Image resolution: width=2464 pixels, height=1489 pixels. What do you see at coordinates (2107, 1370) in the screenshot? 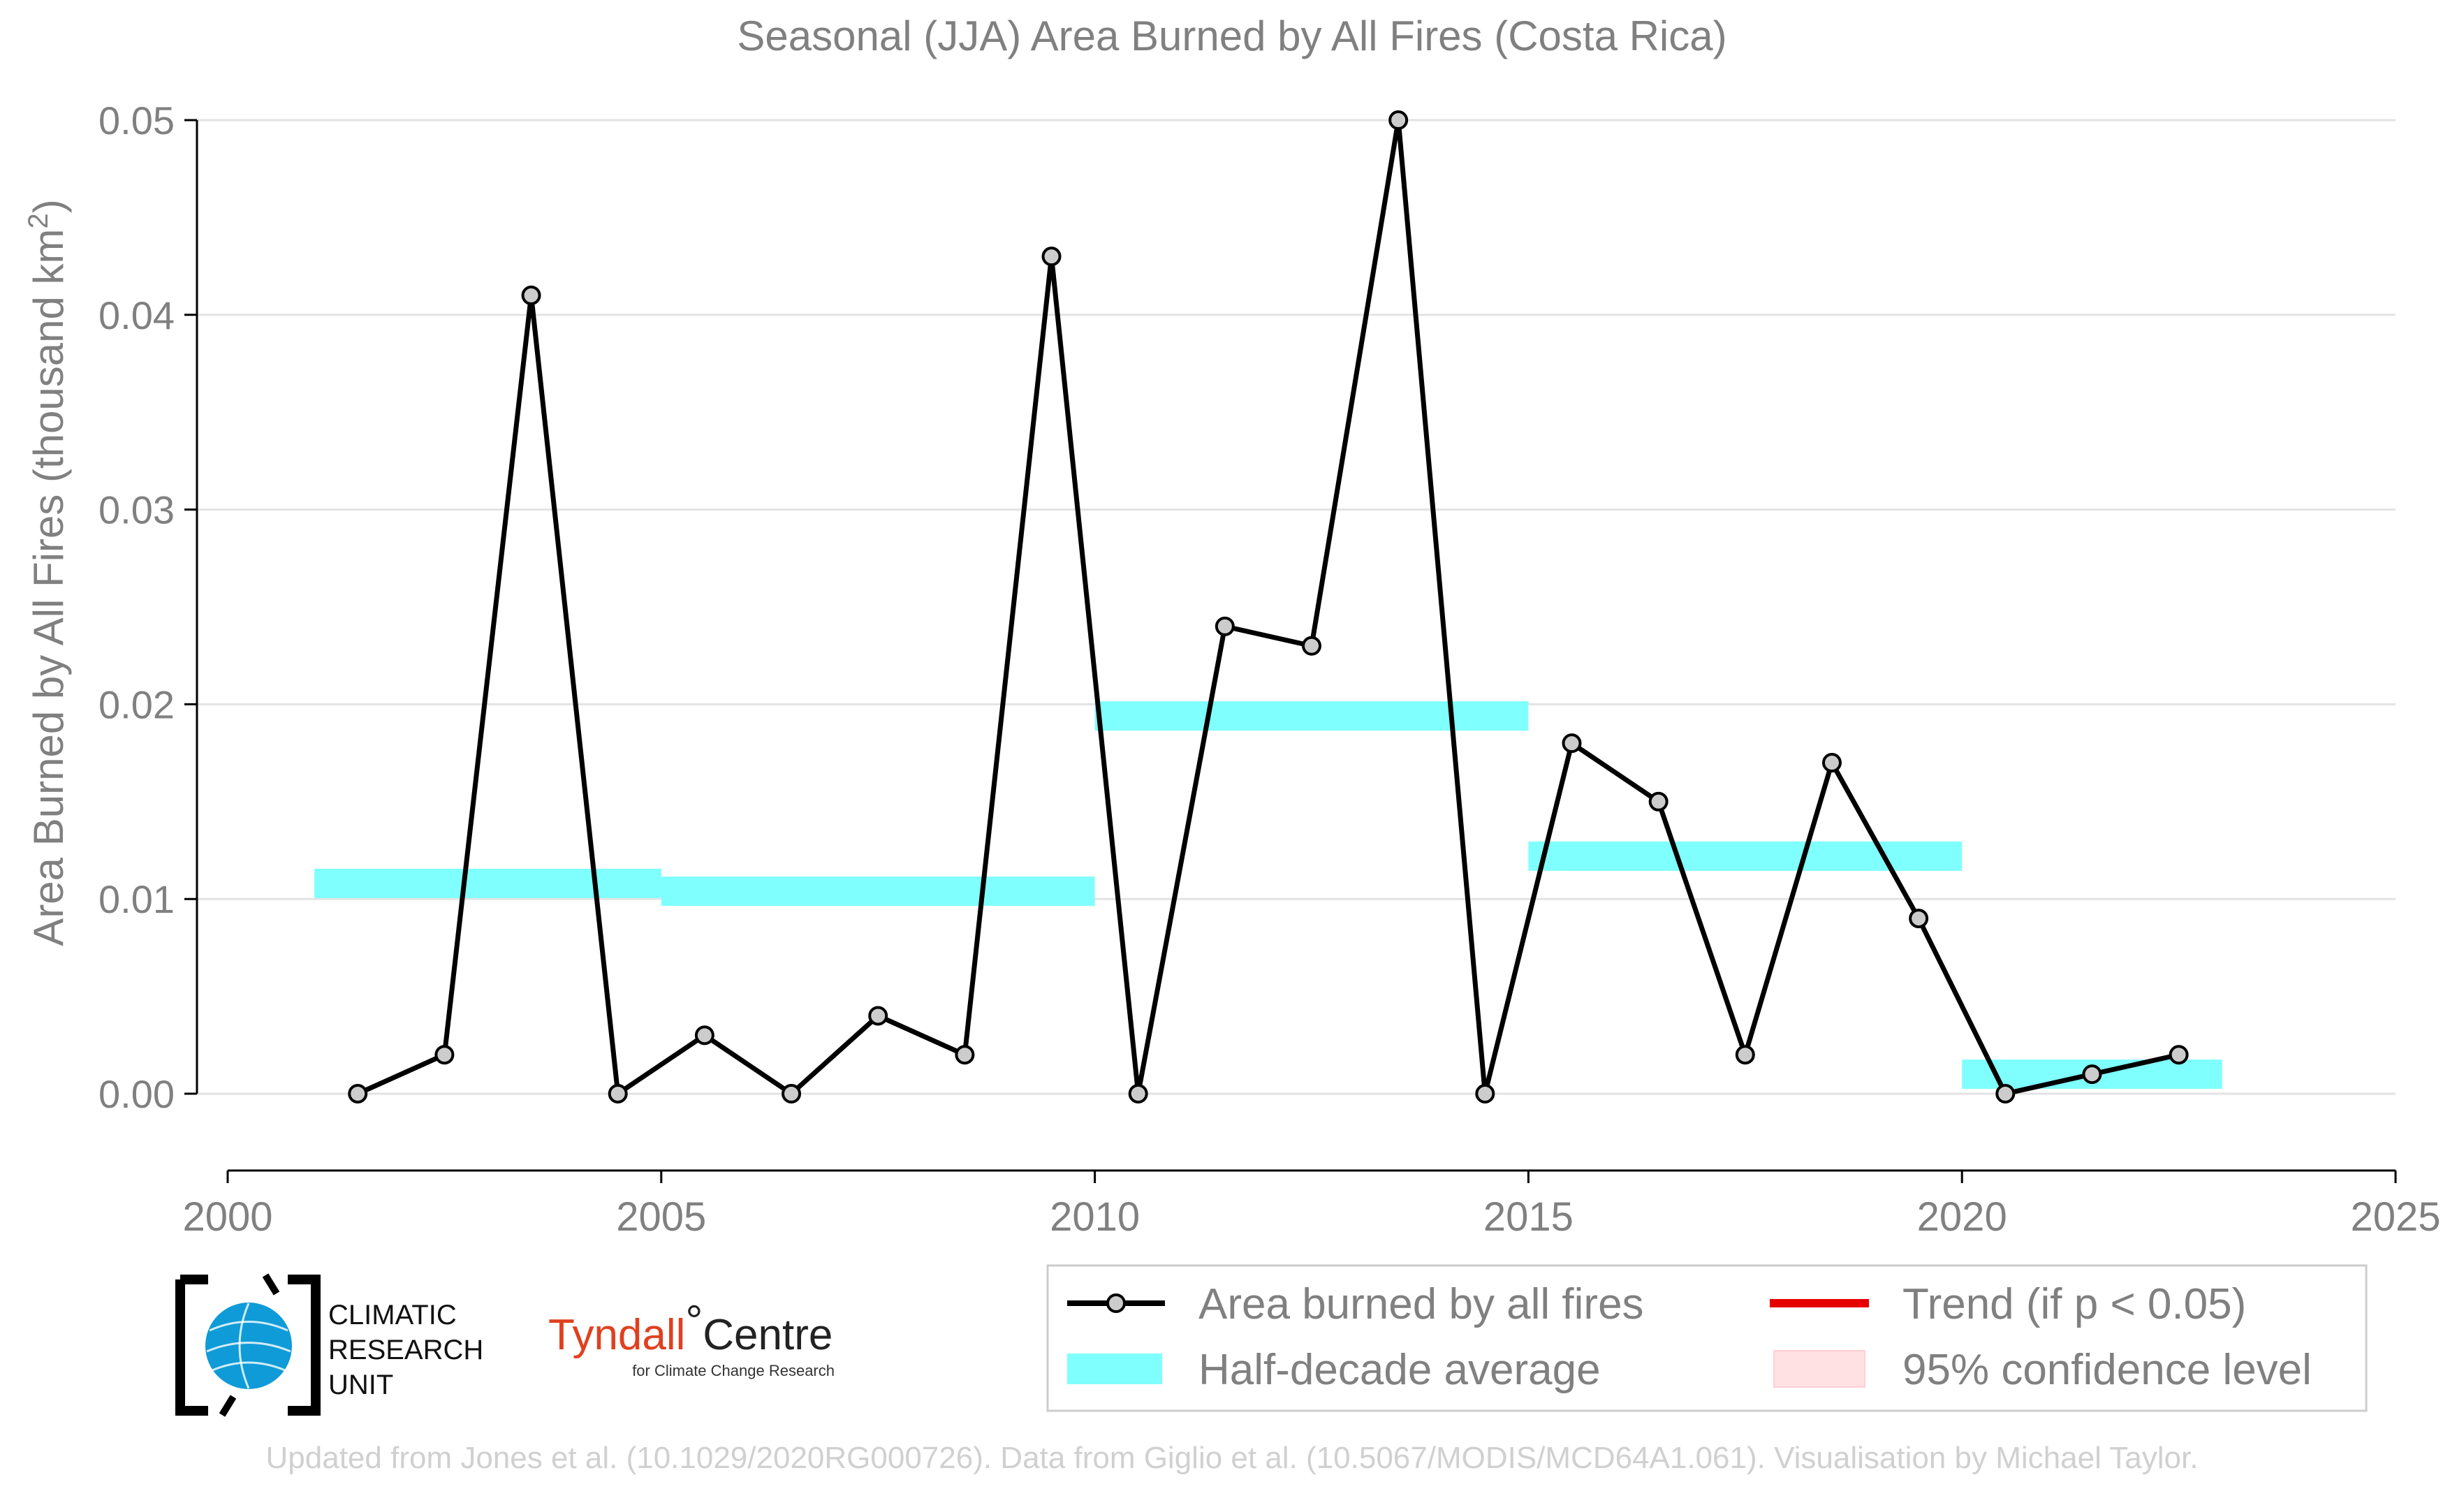
I see `legend-label-ci: 95% confidence level` at bounding box center [2107, 1370].